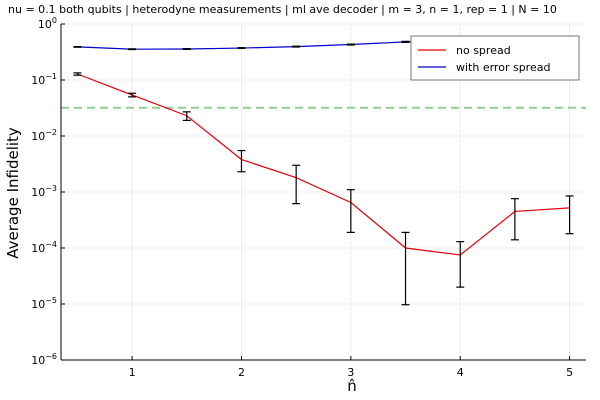 The height and width of the screenshot is (400, 600). I want to click on y-tick-label-6: 10⁰, so click(47, 23).